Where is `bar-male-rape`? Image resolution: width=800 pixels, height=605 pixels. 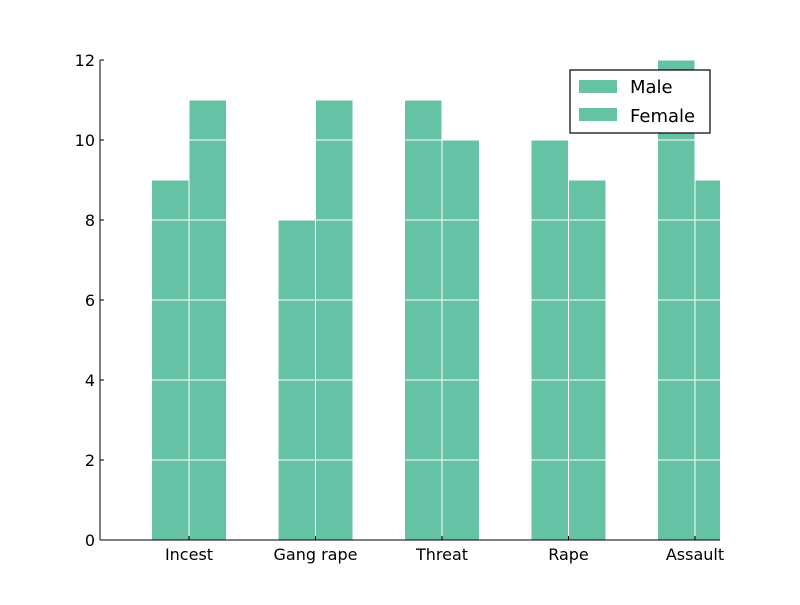
bar-male-rape is located at coordinates (549, 340).